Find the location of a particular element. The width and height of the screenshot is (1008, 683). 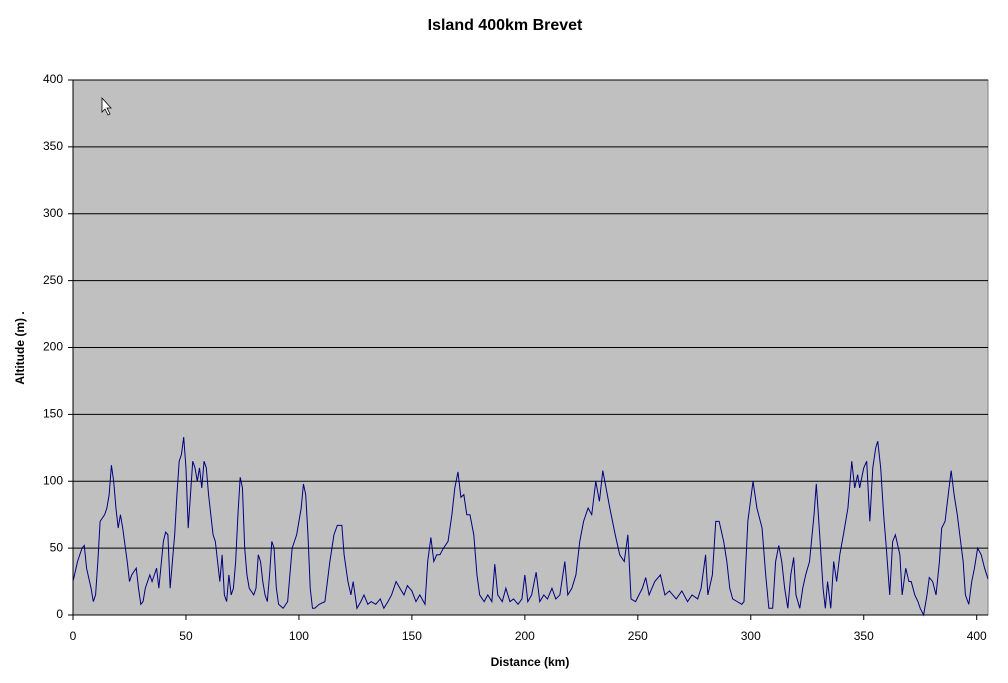

mouse-cursor is located at coordinates (106, 106).